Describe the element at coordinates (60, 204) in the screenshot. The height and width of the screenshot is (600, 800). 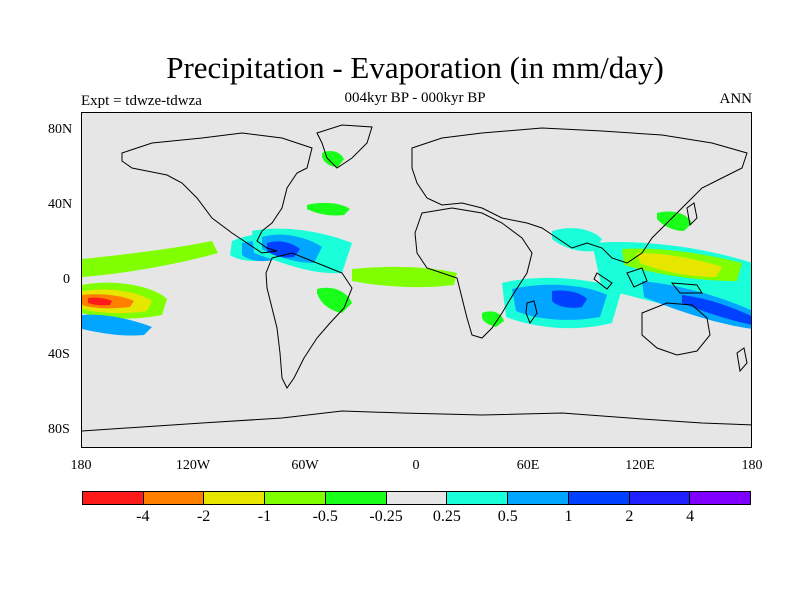
I see `lat-tick-40n: 40N` at that location.